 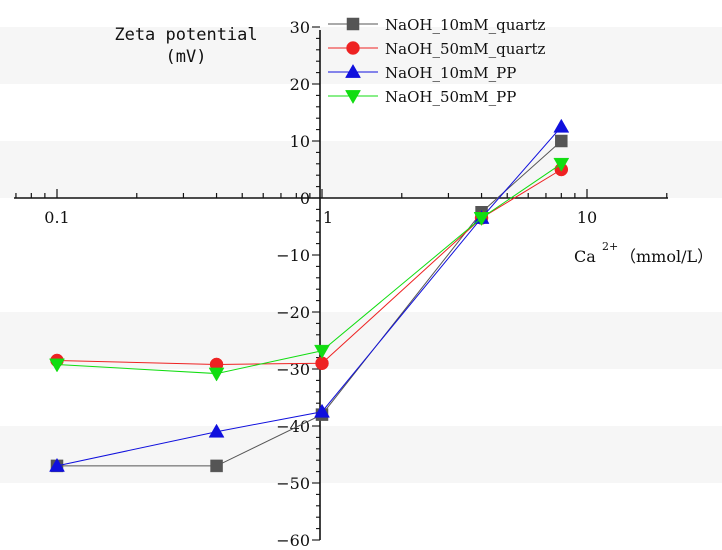 I want to click on legend-label: NaOH_10mM_PP, so click(x=450, y=73).